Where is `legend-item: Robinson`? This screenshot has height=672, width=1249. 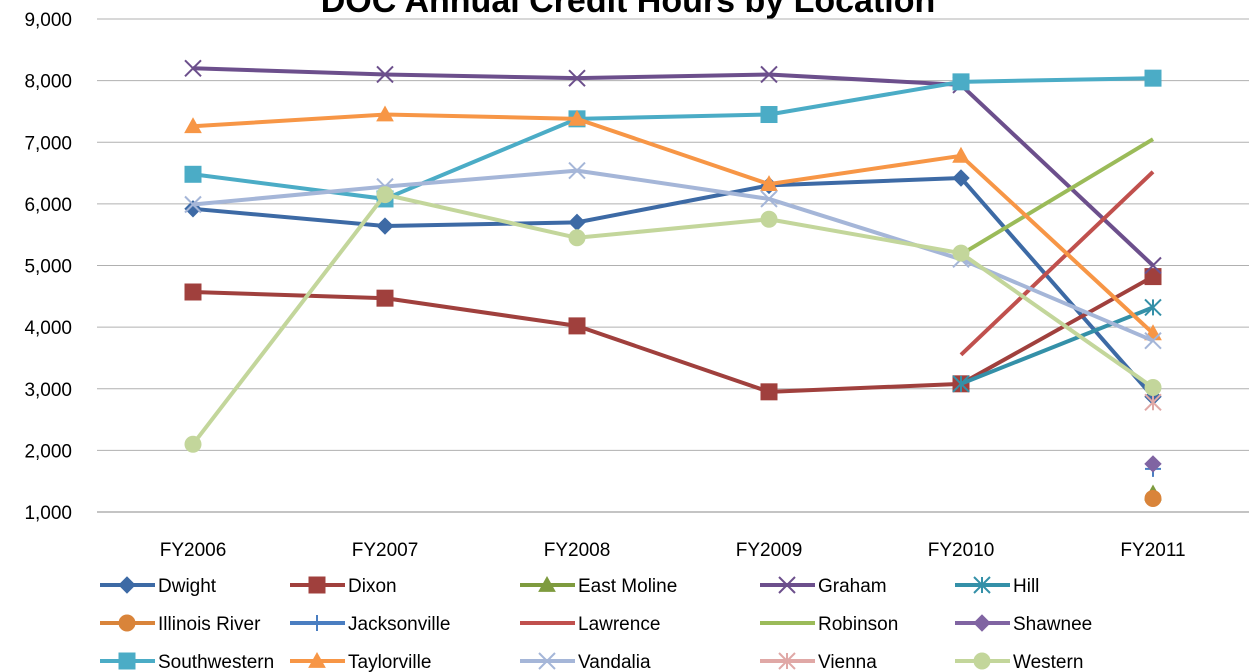 legend-item: Robinson is located at coordinates (829, 624).